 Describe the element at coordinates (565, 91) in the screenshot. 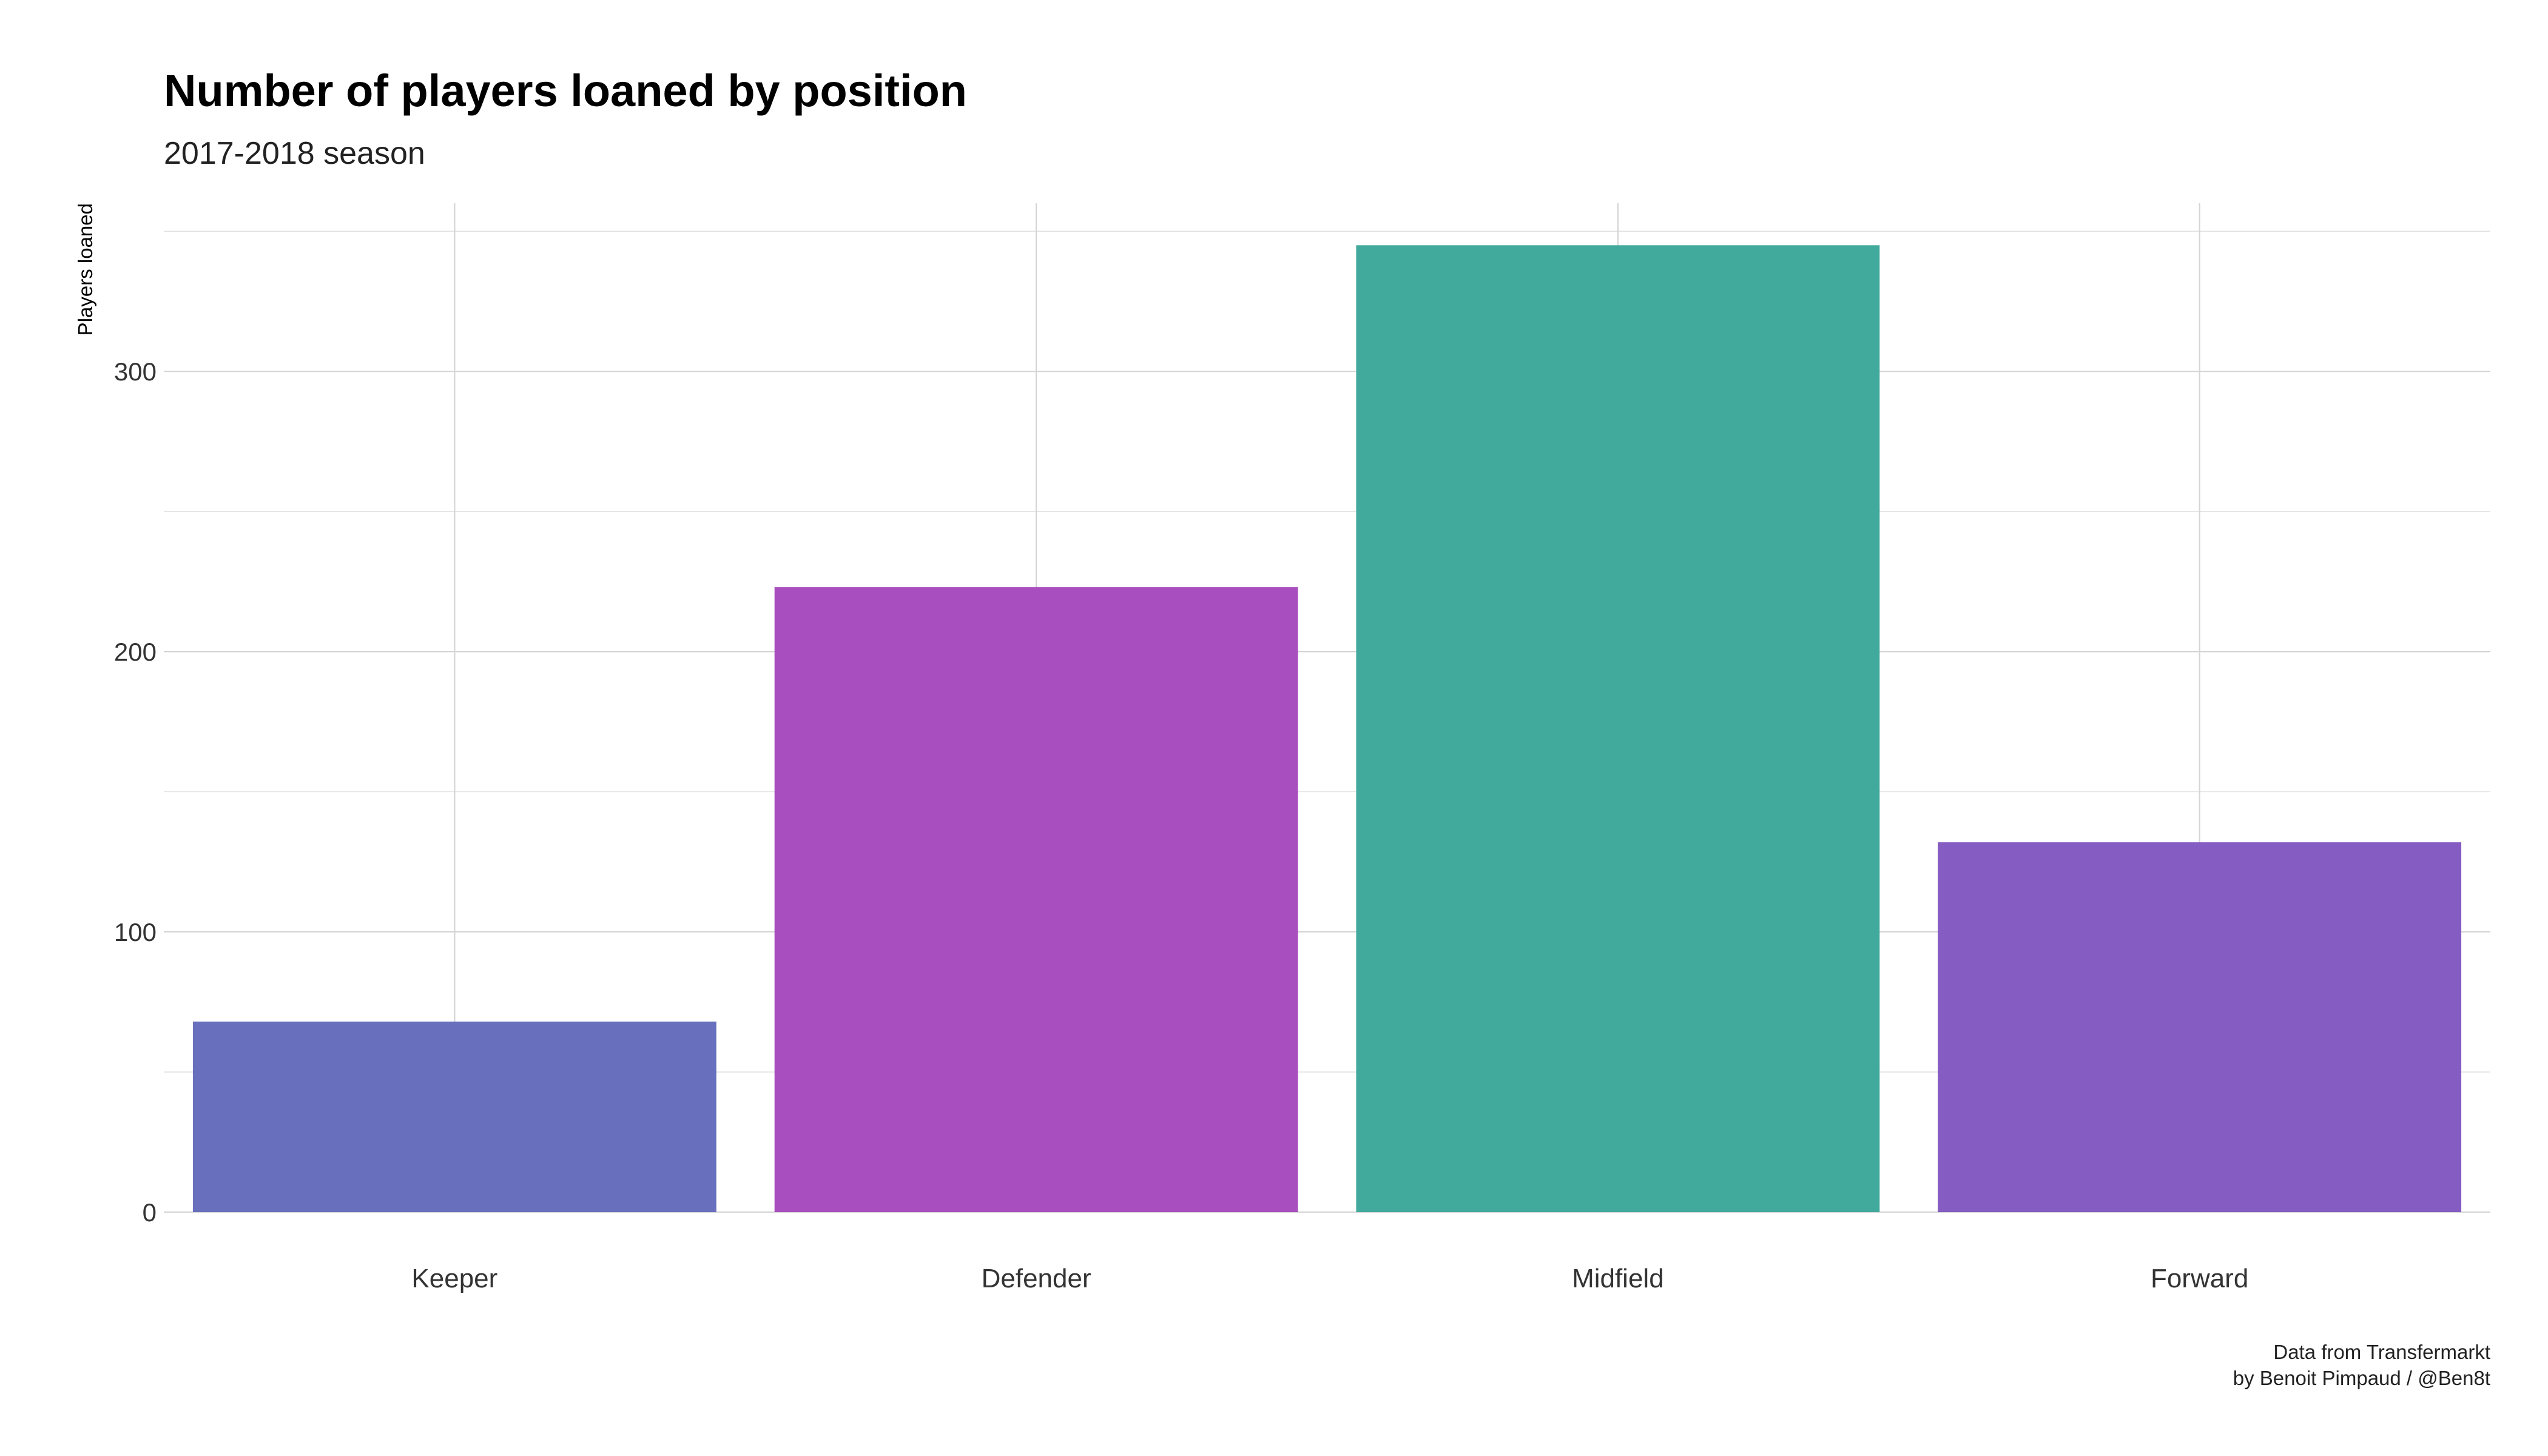

I see `chart-title: Number of players loaned by position` at that location.